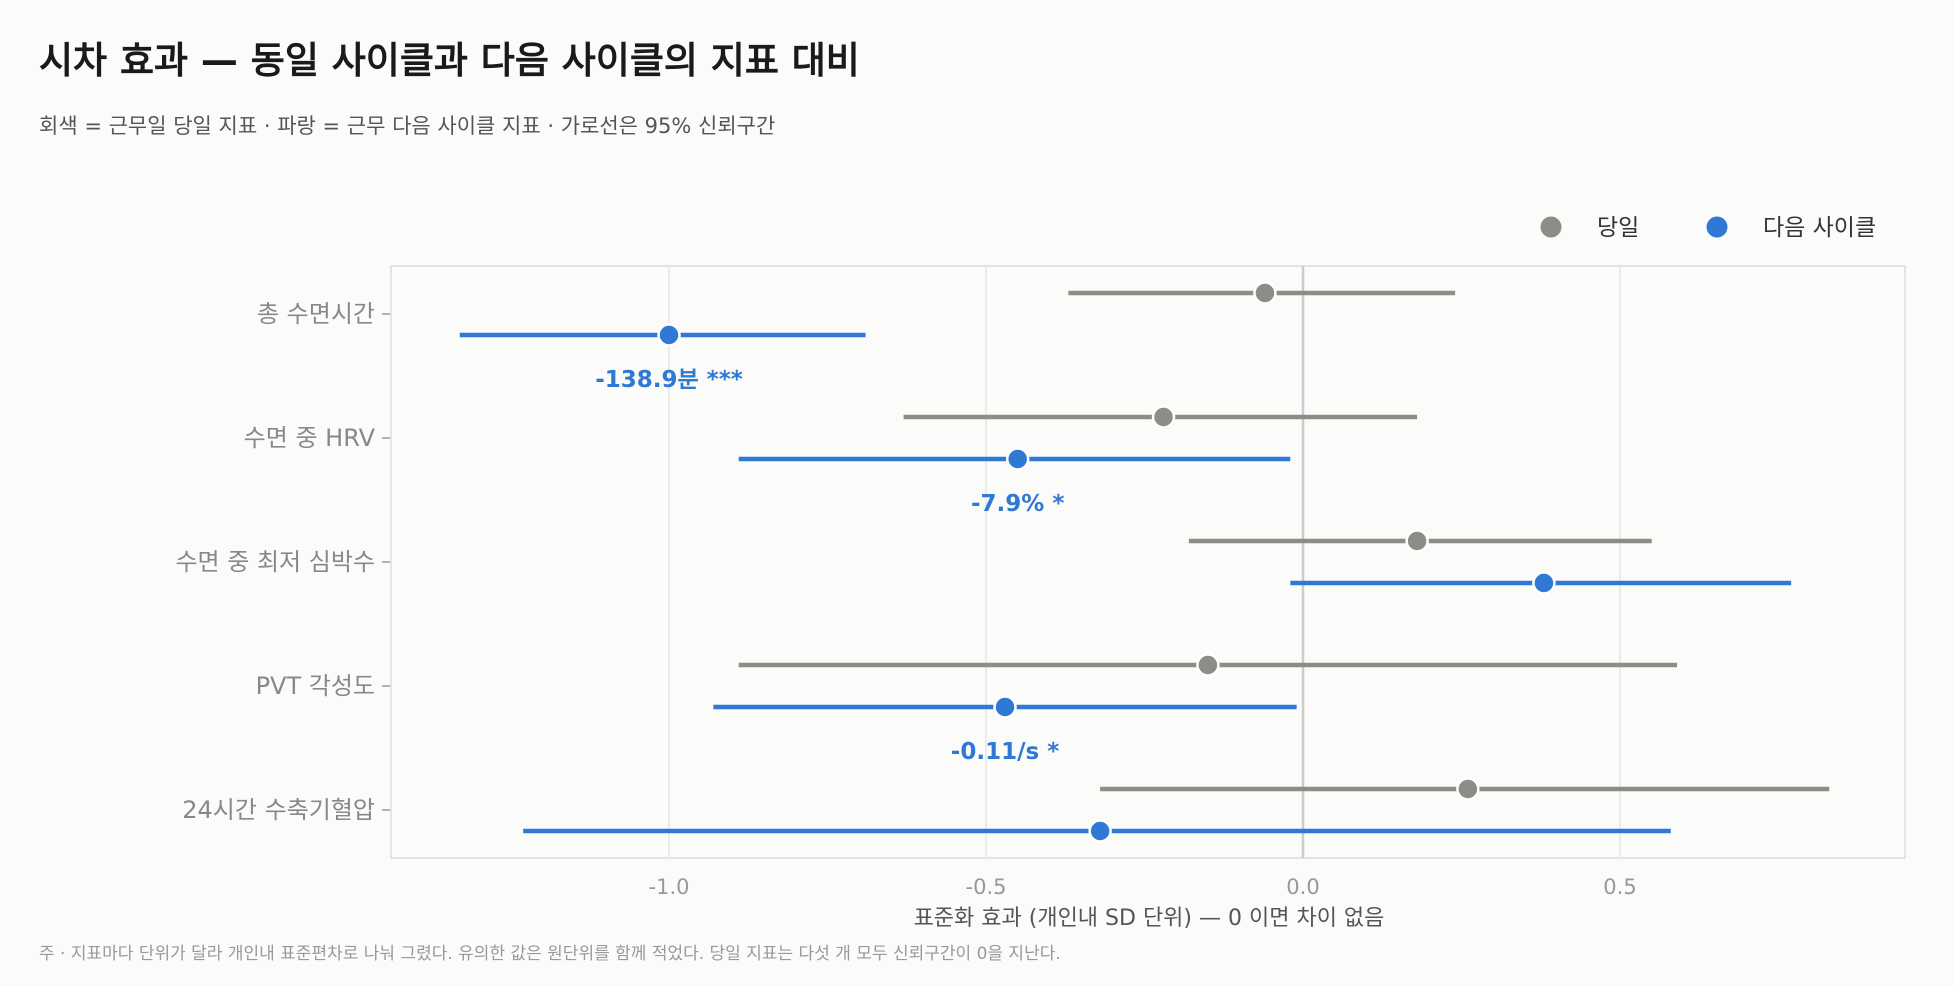  Describe the element at coordinates (449, 60) in the screenshot. I see `chart-title: 시차 효과 — 동일 사이클과 다음 사이클의 지표 대비` at that location.